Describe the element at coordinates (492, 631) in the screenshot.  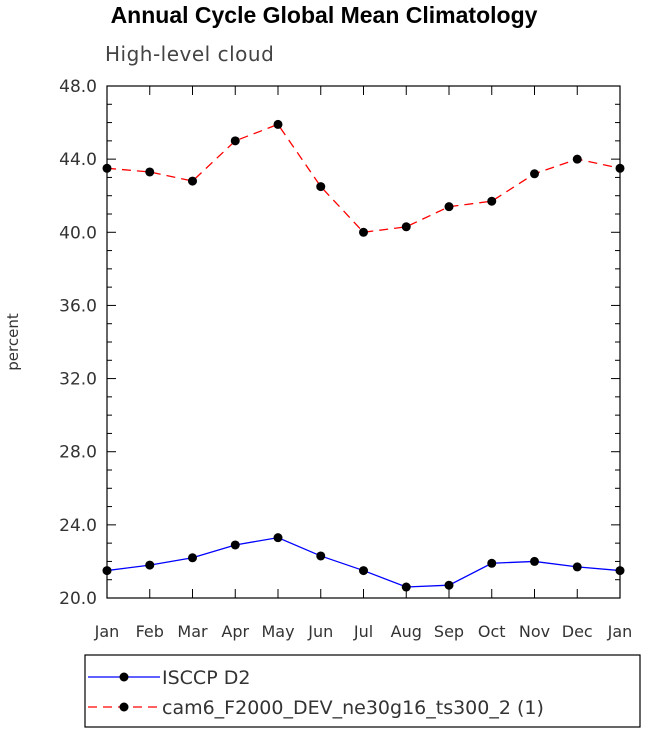
I see `x-tick-label: Oct` at that location.